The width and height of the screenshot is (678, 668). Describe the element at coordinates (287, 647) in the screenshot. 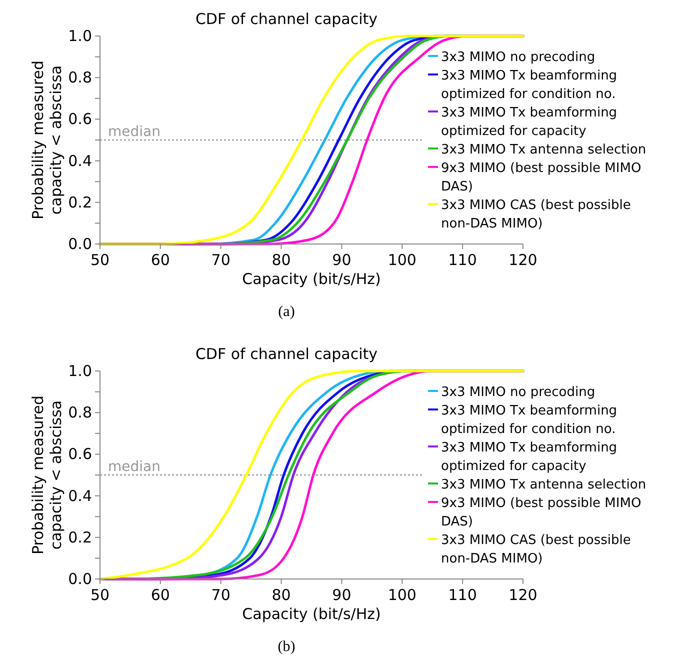

I see `text: (b)` at that location.